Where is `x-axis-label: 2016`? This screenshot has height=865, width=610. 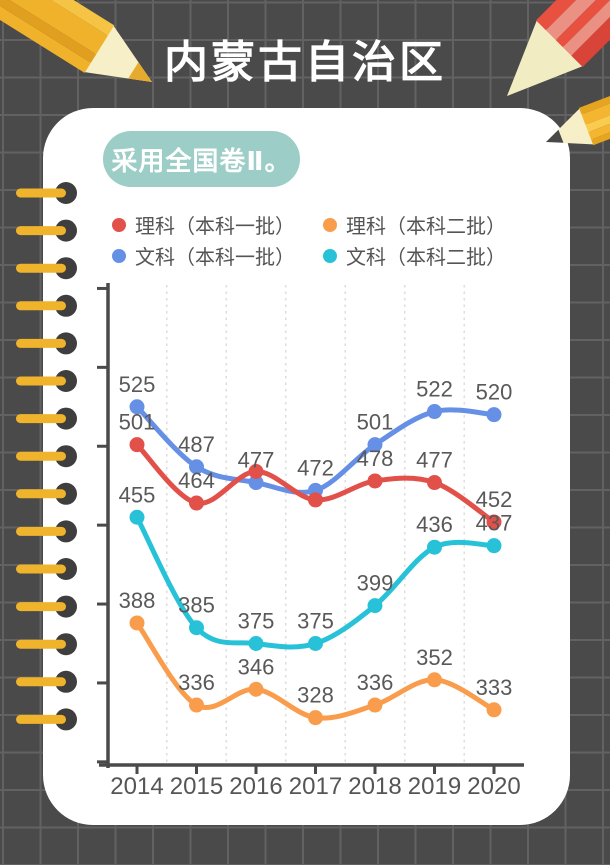 x-axis-label: 2016 is located at coordinates (255, 786).